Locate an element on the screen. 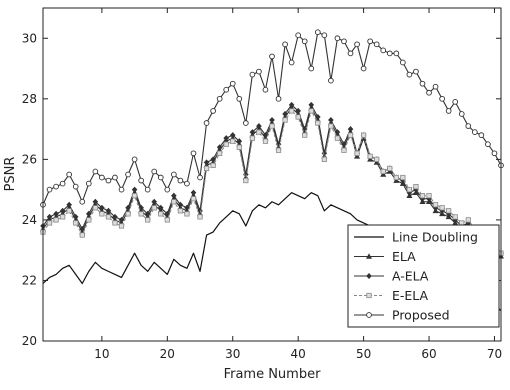 This screenshot has height=390, width=510. legend: Line Doubling ELA A-ELA E-ELA Proposed is located at coordinates (423, 276).